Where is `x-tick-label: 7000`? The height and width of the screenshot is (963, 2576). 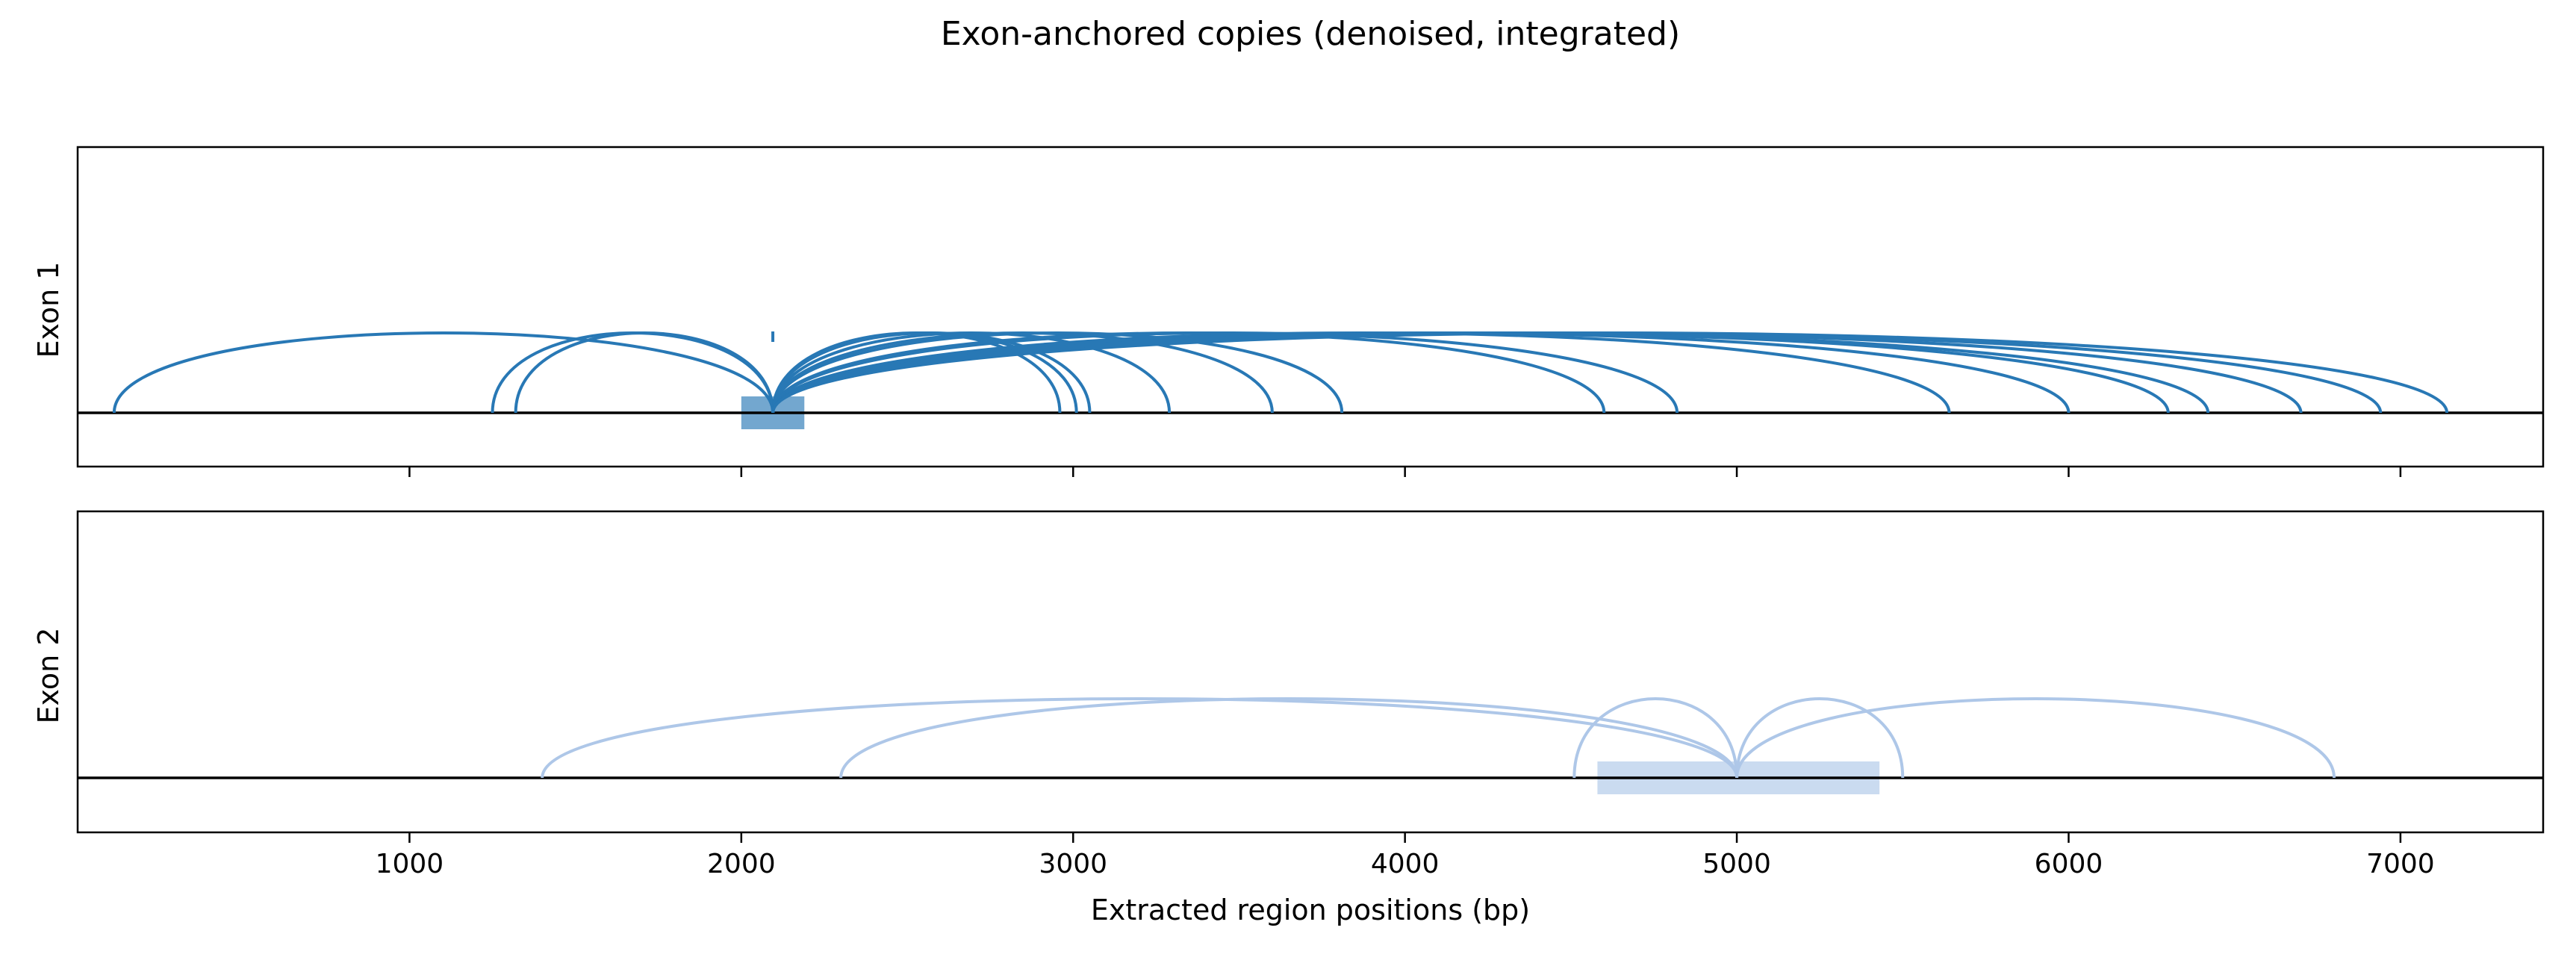 x-tick-label: 7000 is located at coordinates (2400, 864).